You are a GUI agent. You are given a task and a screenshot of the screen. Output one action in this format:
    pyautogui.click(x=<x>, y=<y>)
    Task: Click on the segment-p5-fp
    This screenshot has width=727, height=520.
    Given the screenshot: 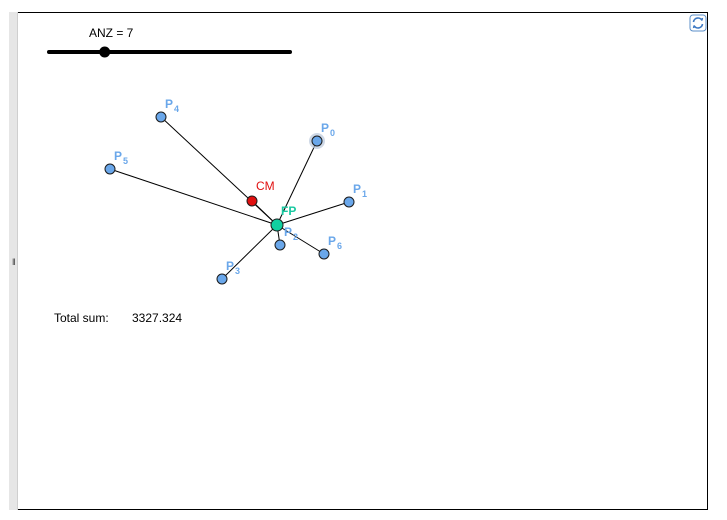 What is the action you would take?
    pyautogui.click(x=193, y=197)
    